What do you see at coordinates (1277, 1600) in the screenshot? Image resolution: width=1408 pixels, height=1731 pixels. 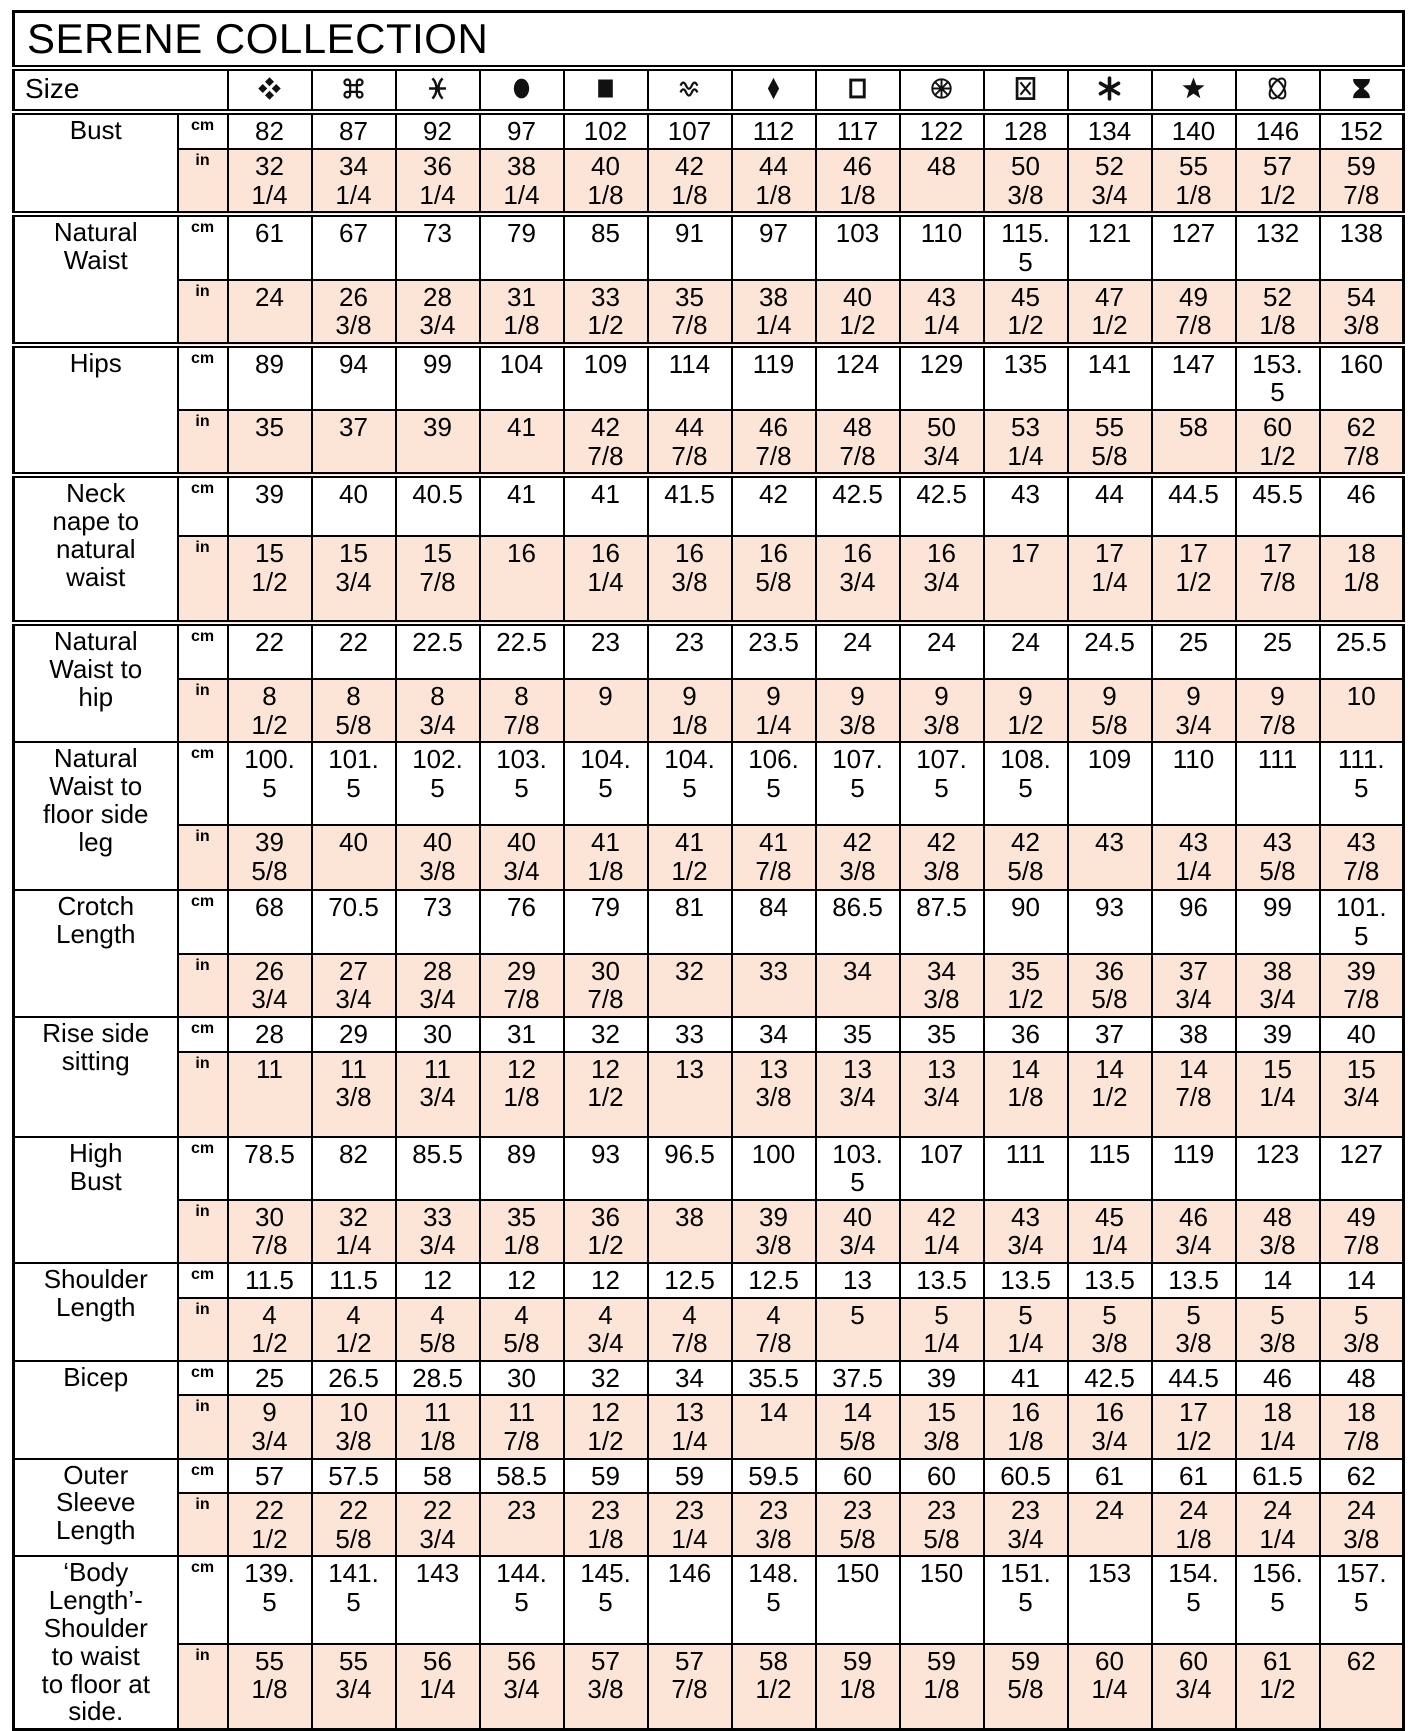 I see `value-cell-cm: 156.5` at bounding box center [1277, 1600].